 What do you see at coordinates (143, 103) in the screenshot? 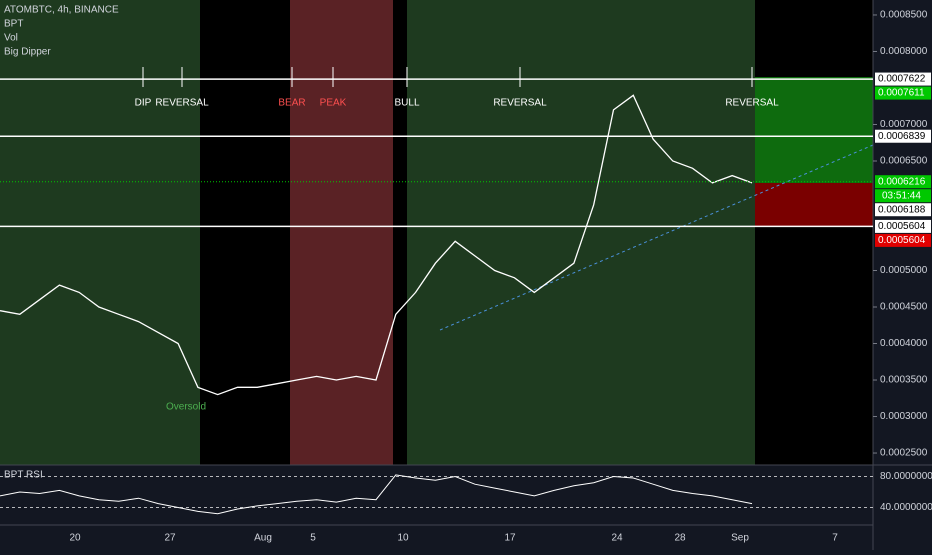
I see `annotation: DIP` at bounding box center [143, 103].